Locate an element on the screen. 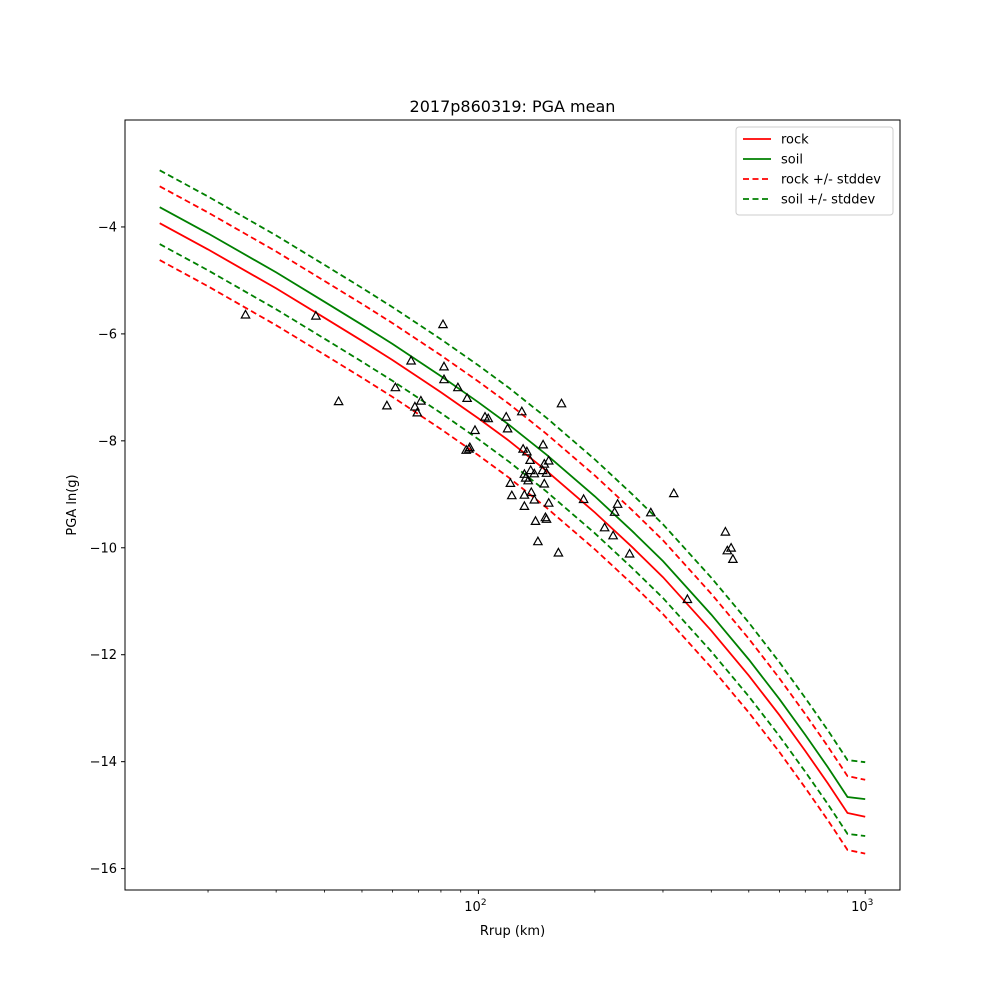  legend-label: soil +/- stddev is located at coordinates (828, 200).